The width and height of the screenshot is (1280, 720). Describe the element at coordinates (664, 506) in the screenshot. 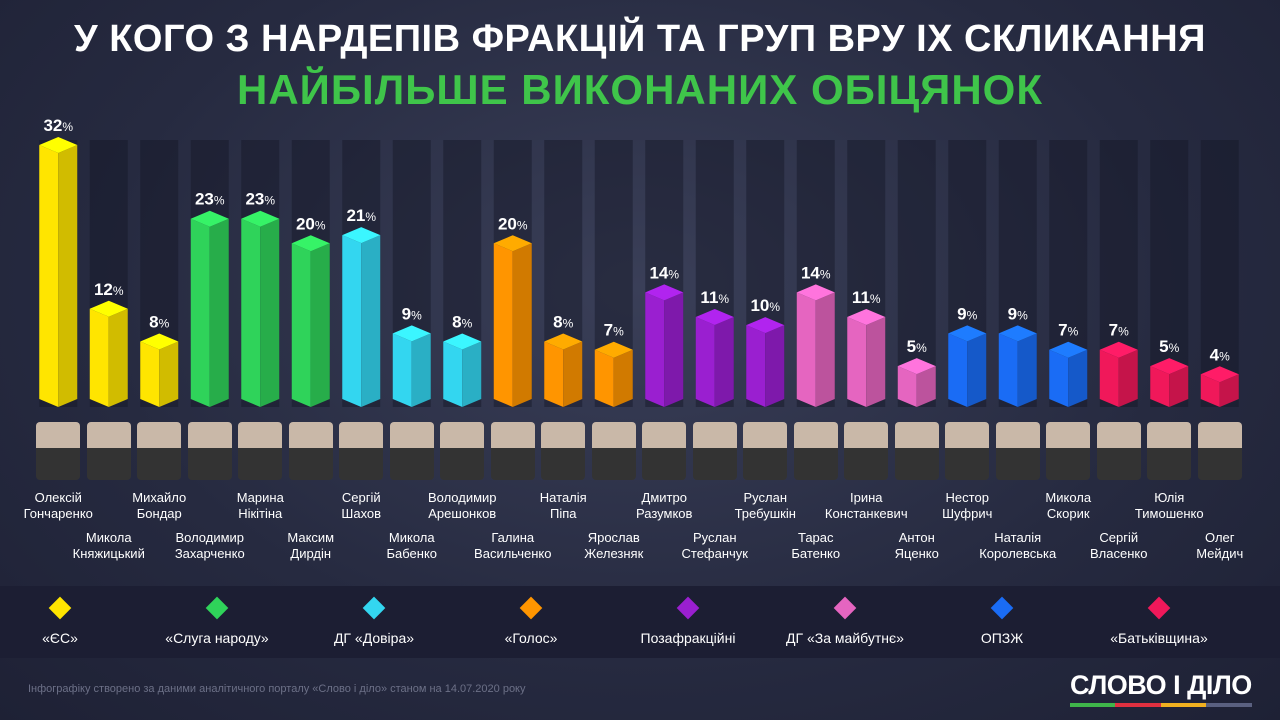

I see `name-label: Дмитро Разумков` at that location.